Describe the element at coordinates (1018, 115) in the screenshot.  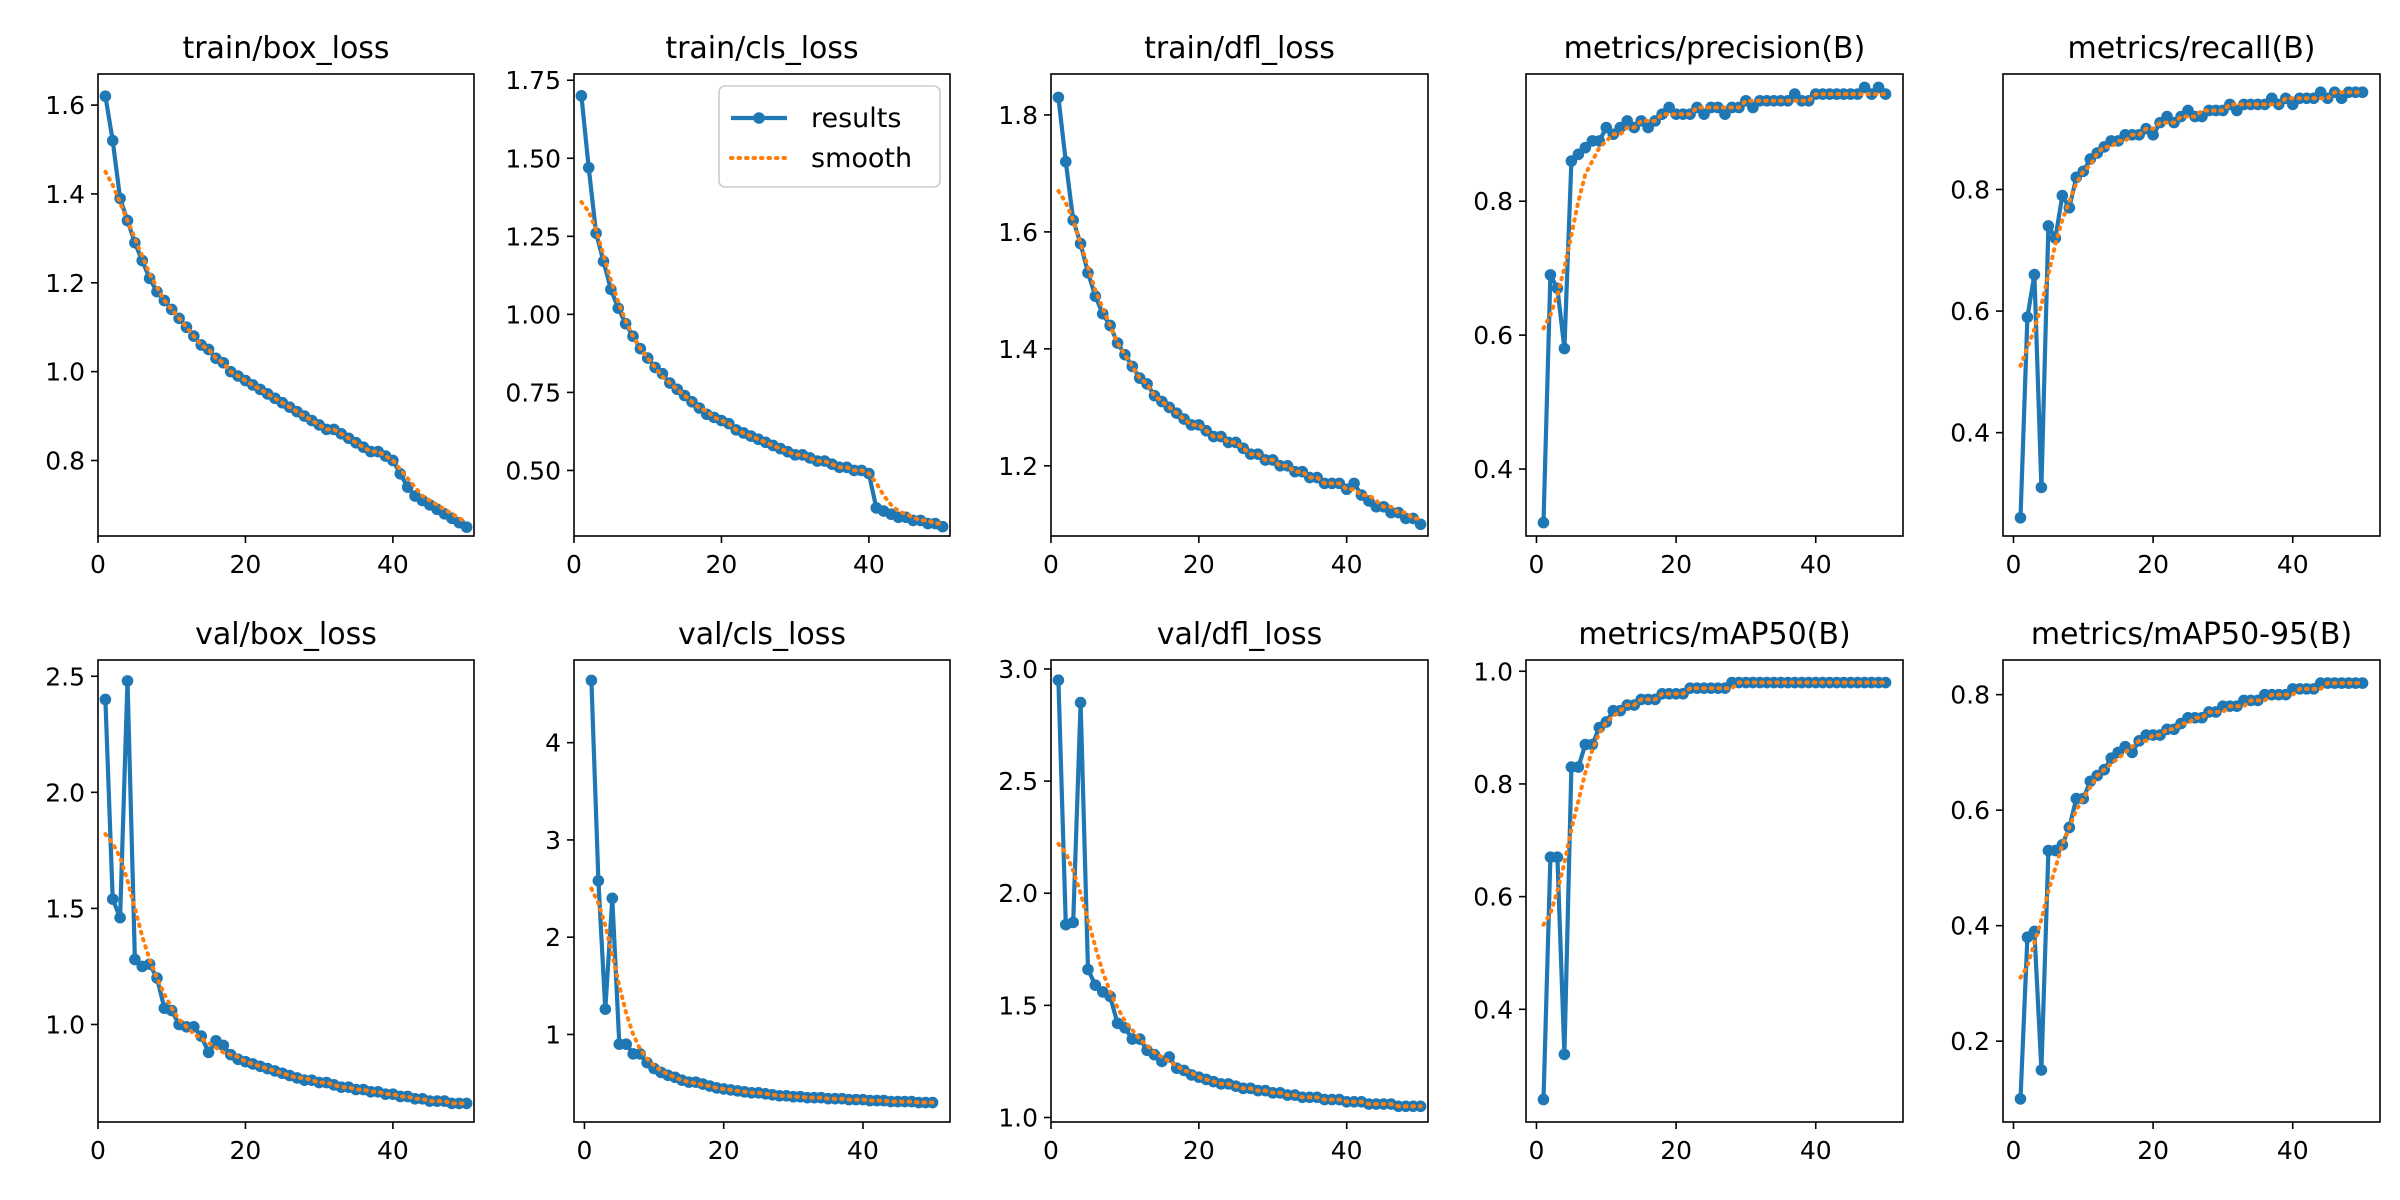
I see `y-tick-label: 1.8` at that location.